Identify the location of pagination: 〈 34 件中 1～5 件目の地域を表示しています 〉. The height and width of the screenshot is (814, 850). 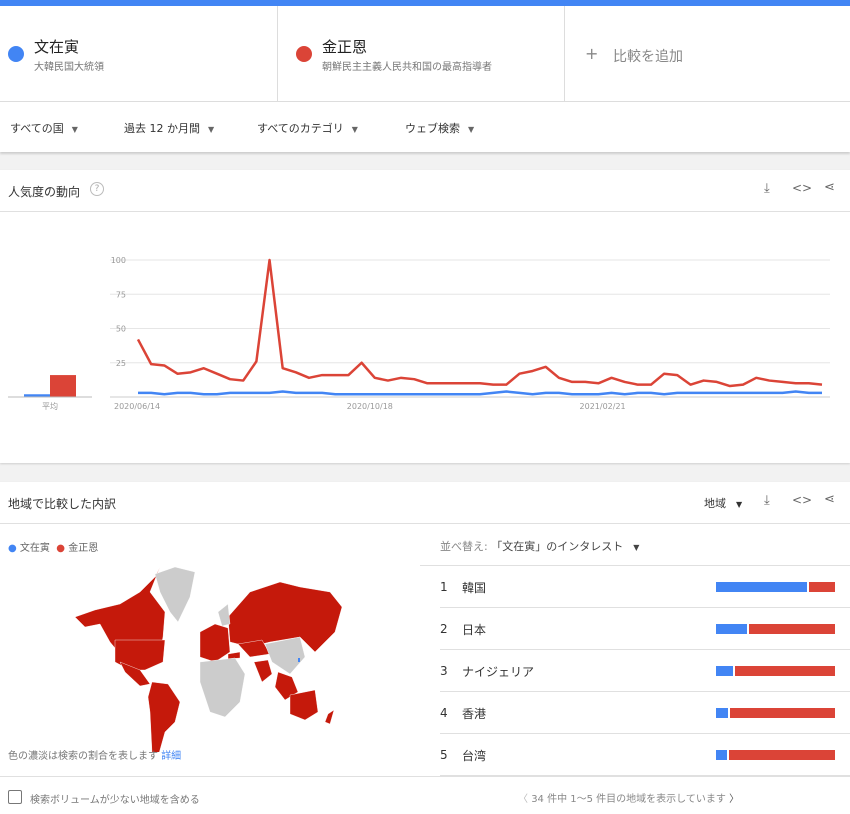
(628, 797).